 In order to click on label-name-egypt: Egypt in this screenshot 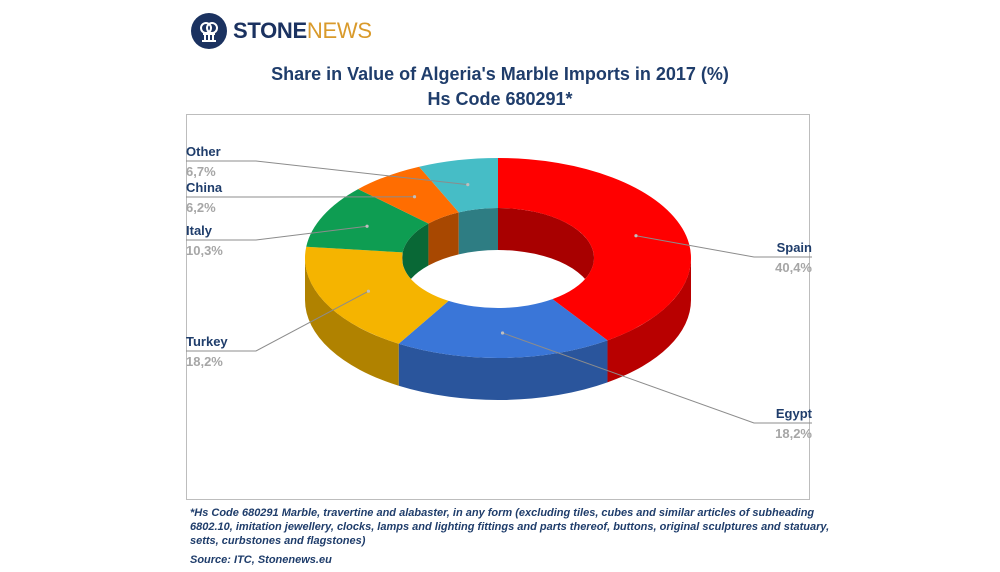, I will do `click(794, 413)`.